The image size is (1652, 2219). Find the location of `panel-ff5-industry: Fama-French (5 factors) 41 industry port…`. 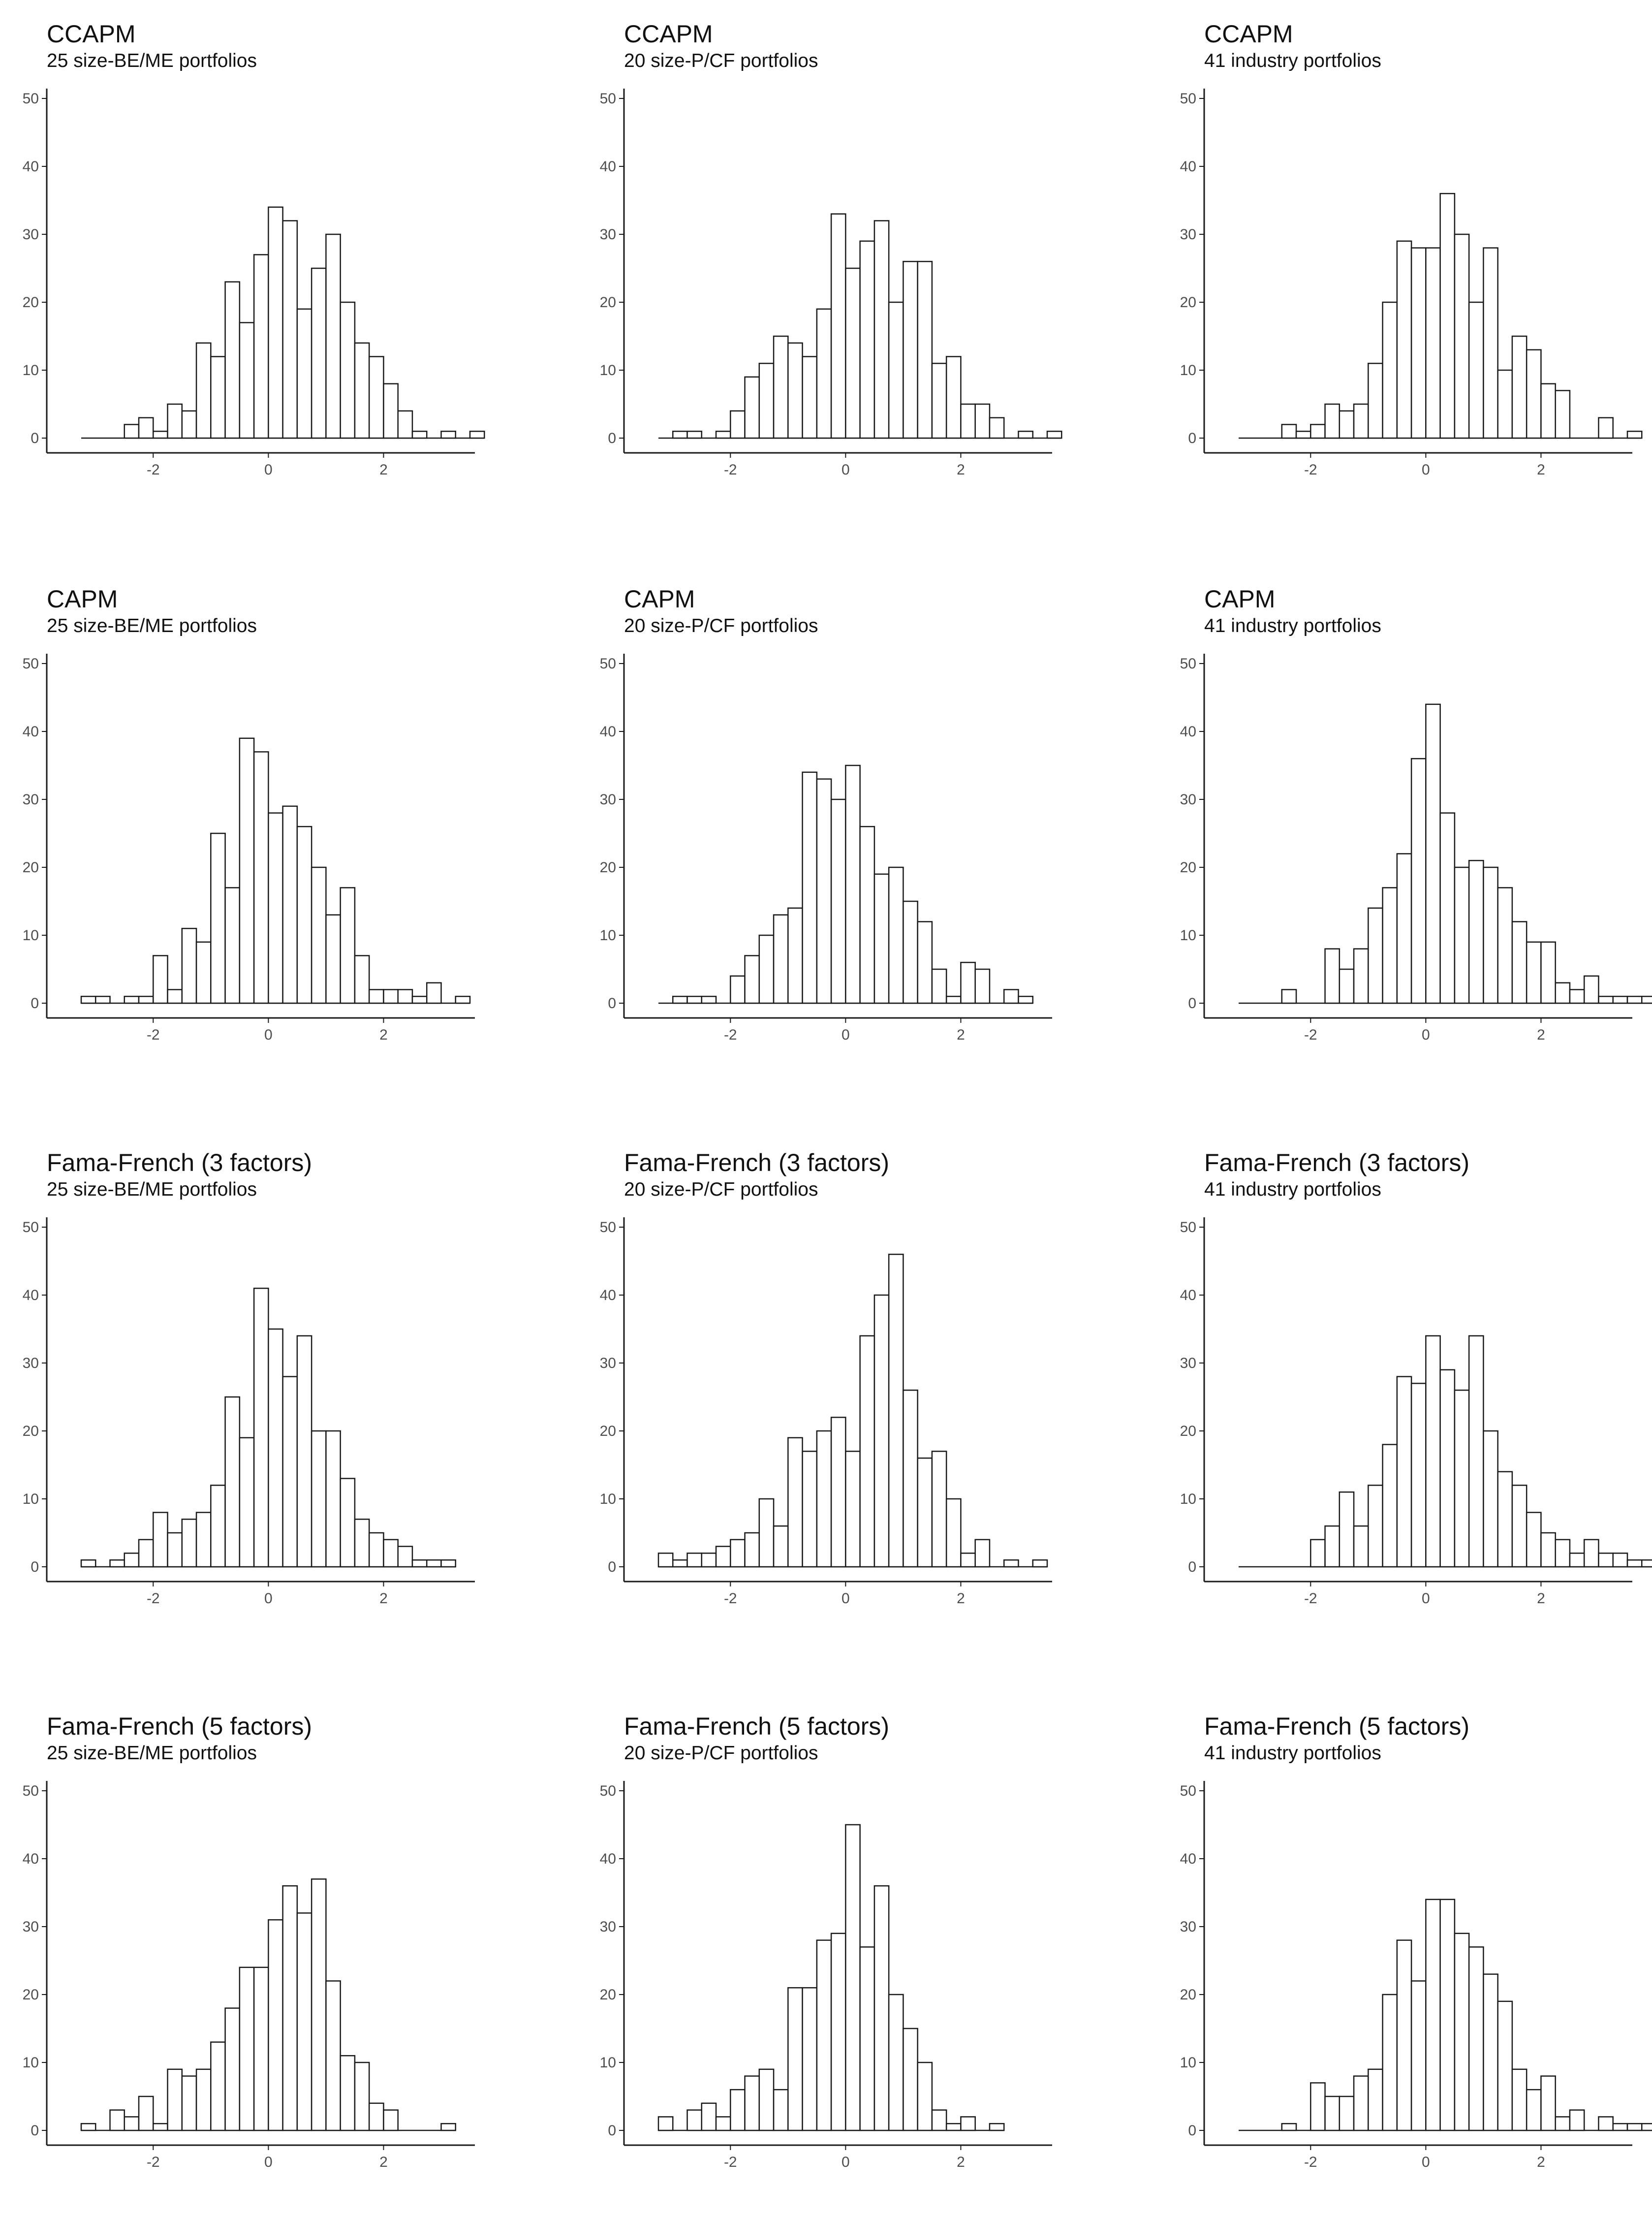

panel-ff5-industry: Fama-French (5 factors) 41 industry port… is located at coordinates (1416, 1965).